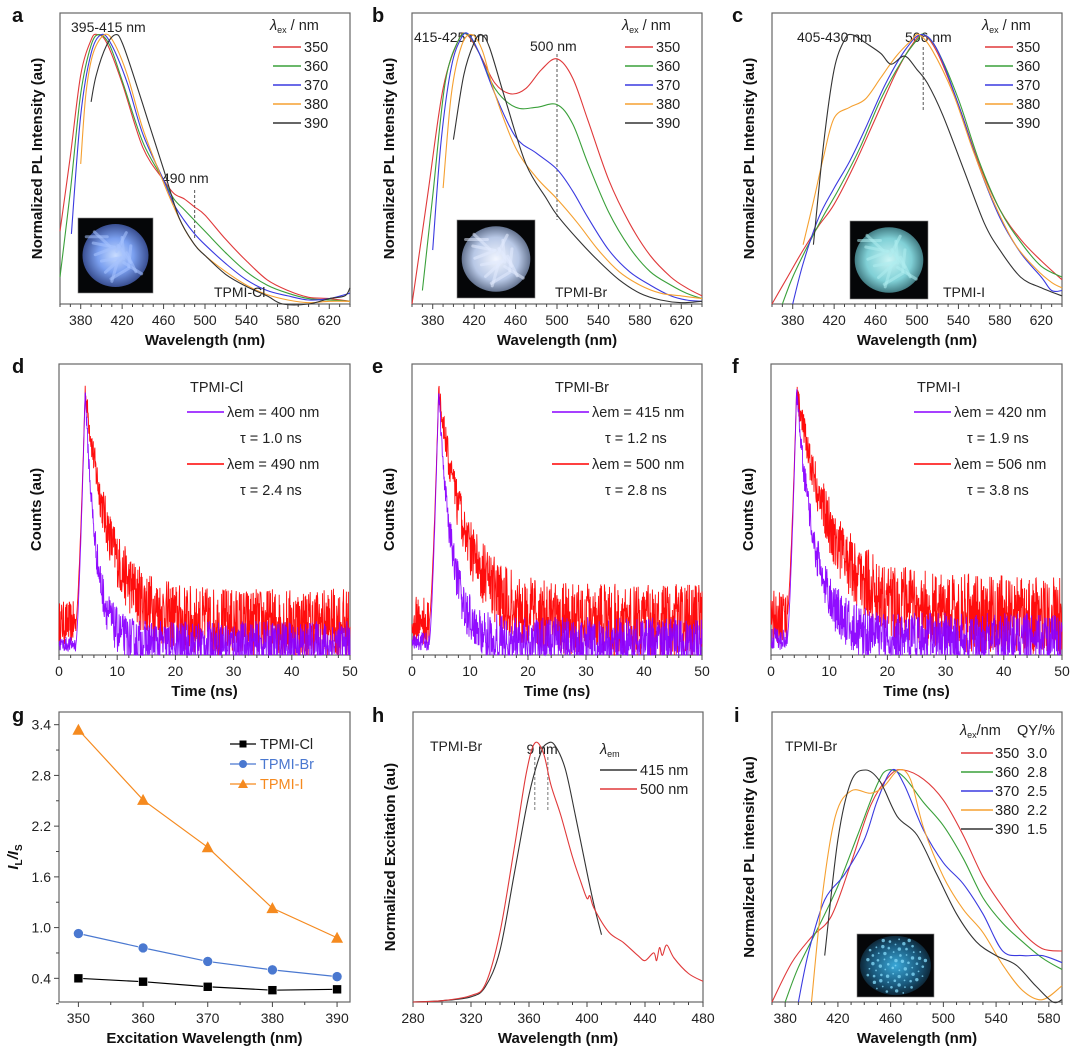  What do you see at coordinates (243, 764) in the screenshot?
I see `legend-marker-circle` at bounding box center [243, 764].